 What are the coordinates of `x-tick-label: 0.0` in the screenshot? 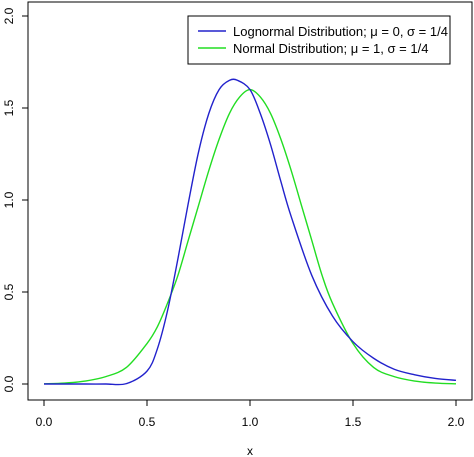 It's located at (44, 422).